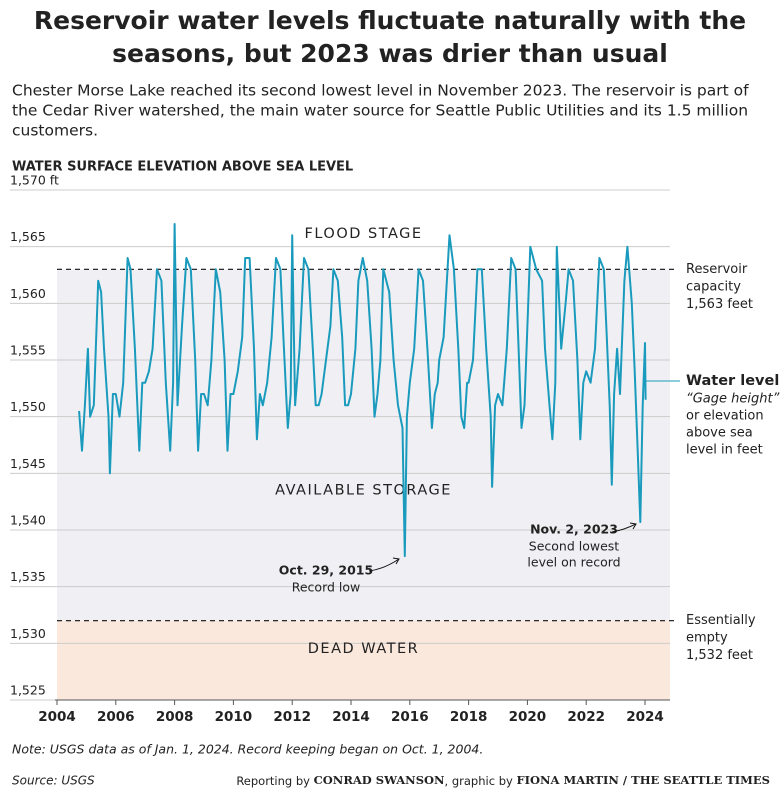  Describe the element at coordinates (28, 576) in the screenshot. I see `y-tick-label: 1,535` at that location.